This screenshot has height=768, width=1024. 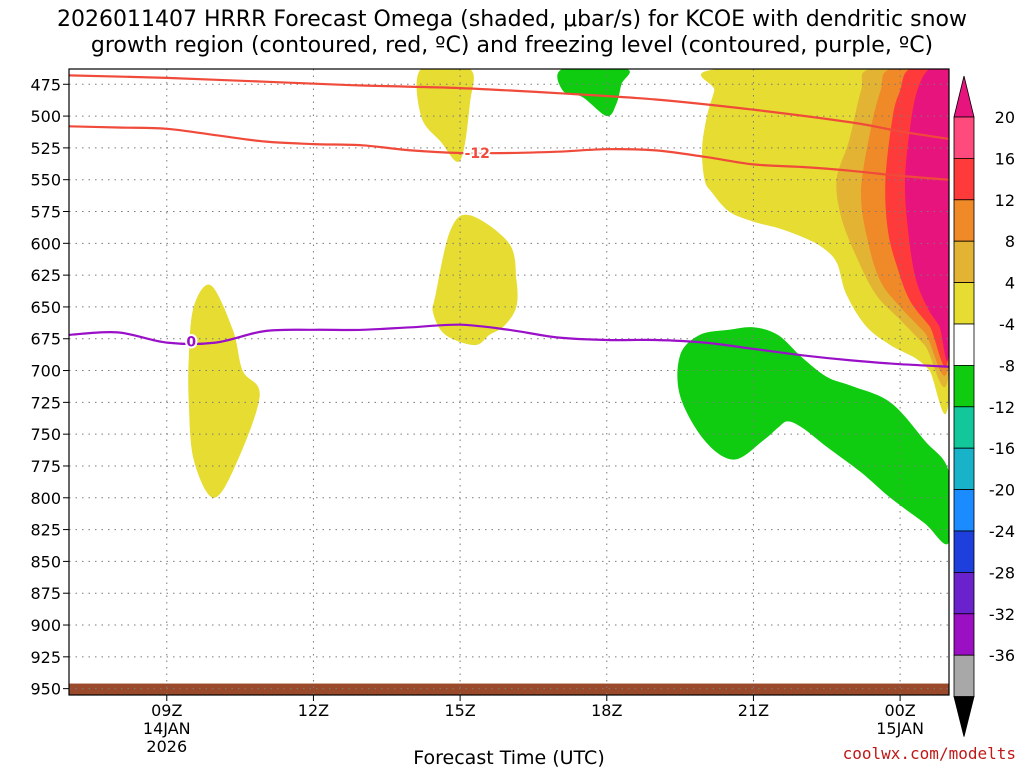 I want to click on y-tick-label-625: 625, so click(x=45, y=275).